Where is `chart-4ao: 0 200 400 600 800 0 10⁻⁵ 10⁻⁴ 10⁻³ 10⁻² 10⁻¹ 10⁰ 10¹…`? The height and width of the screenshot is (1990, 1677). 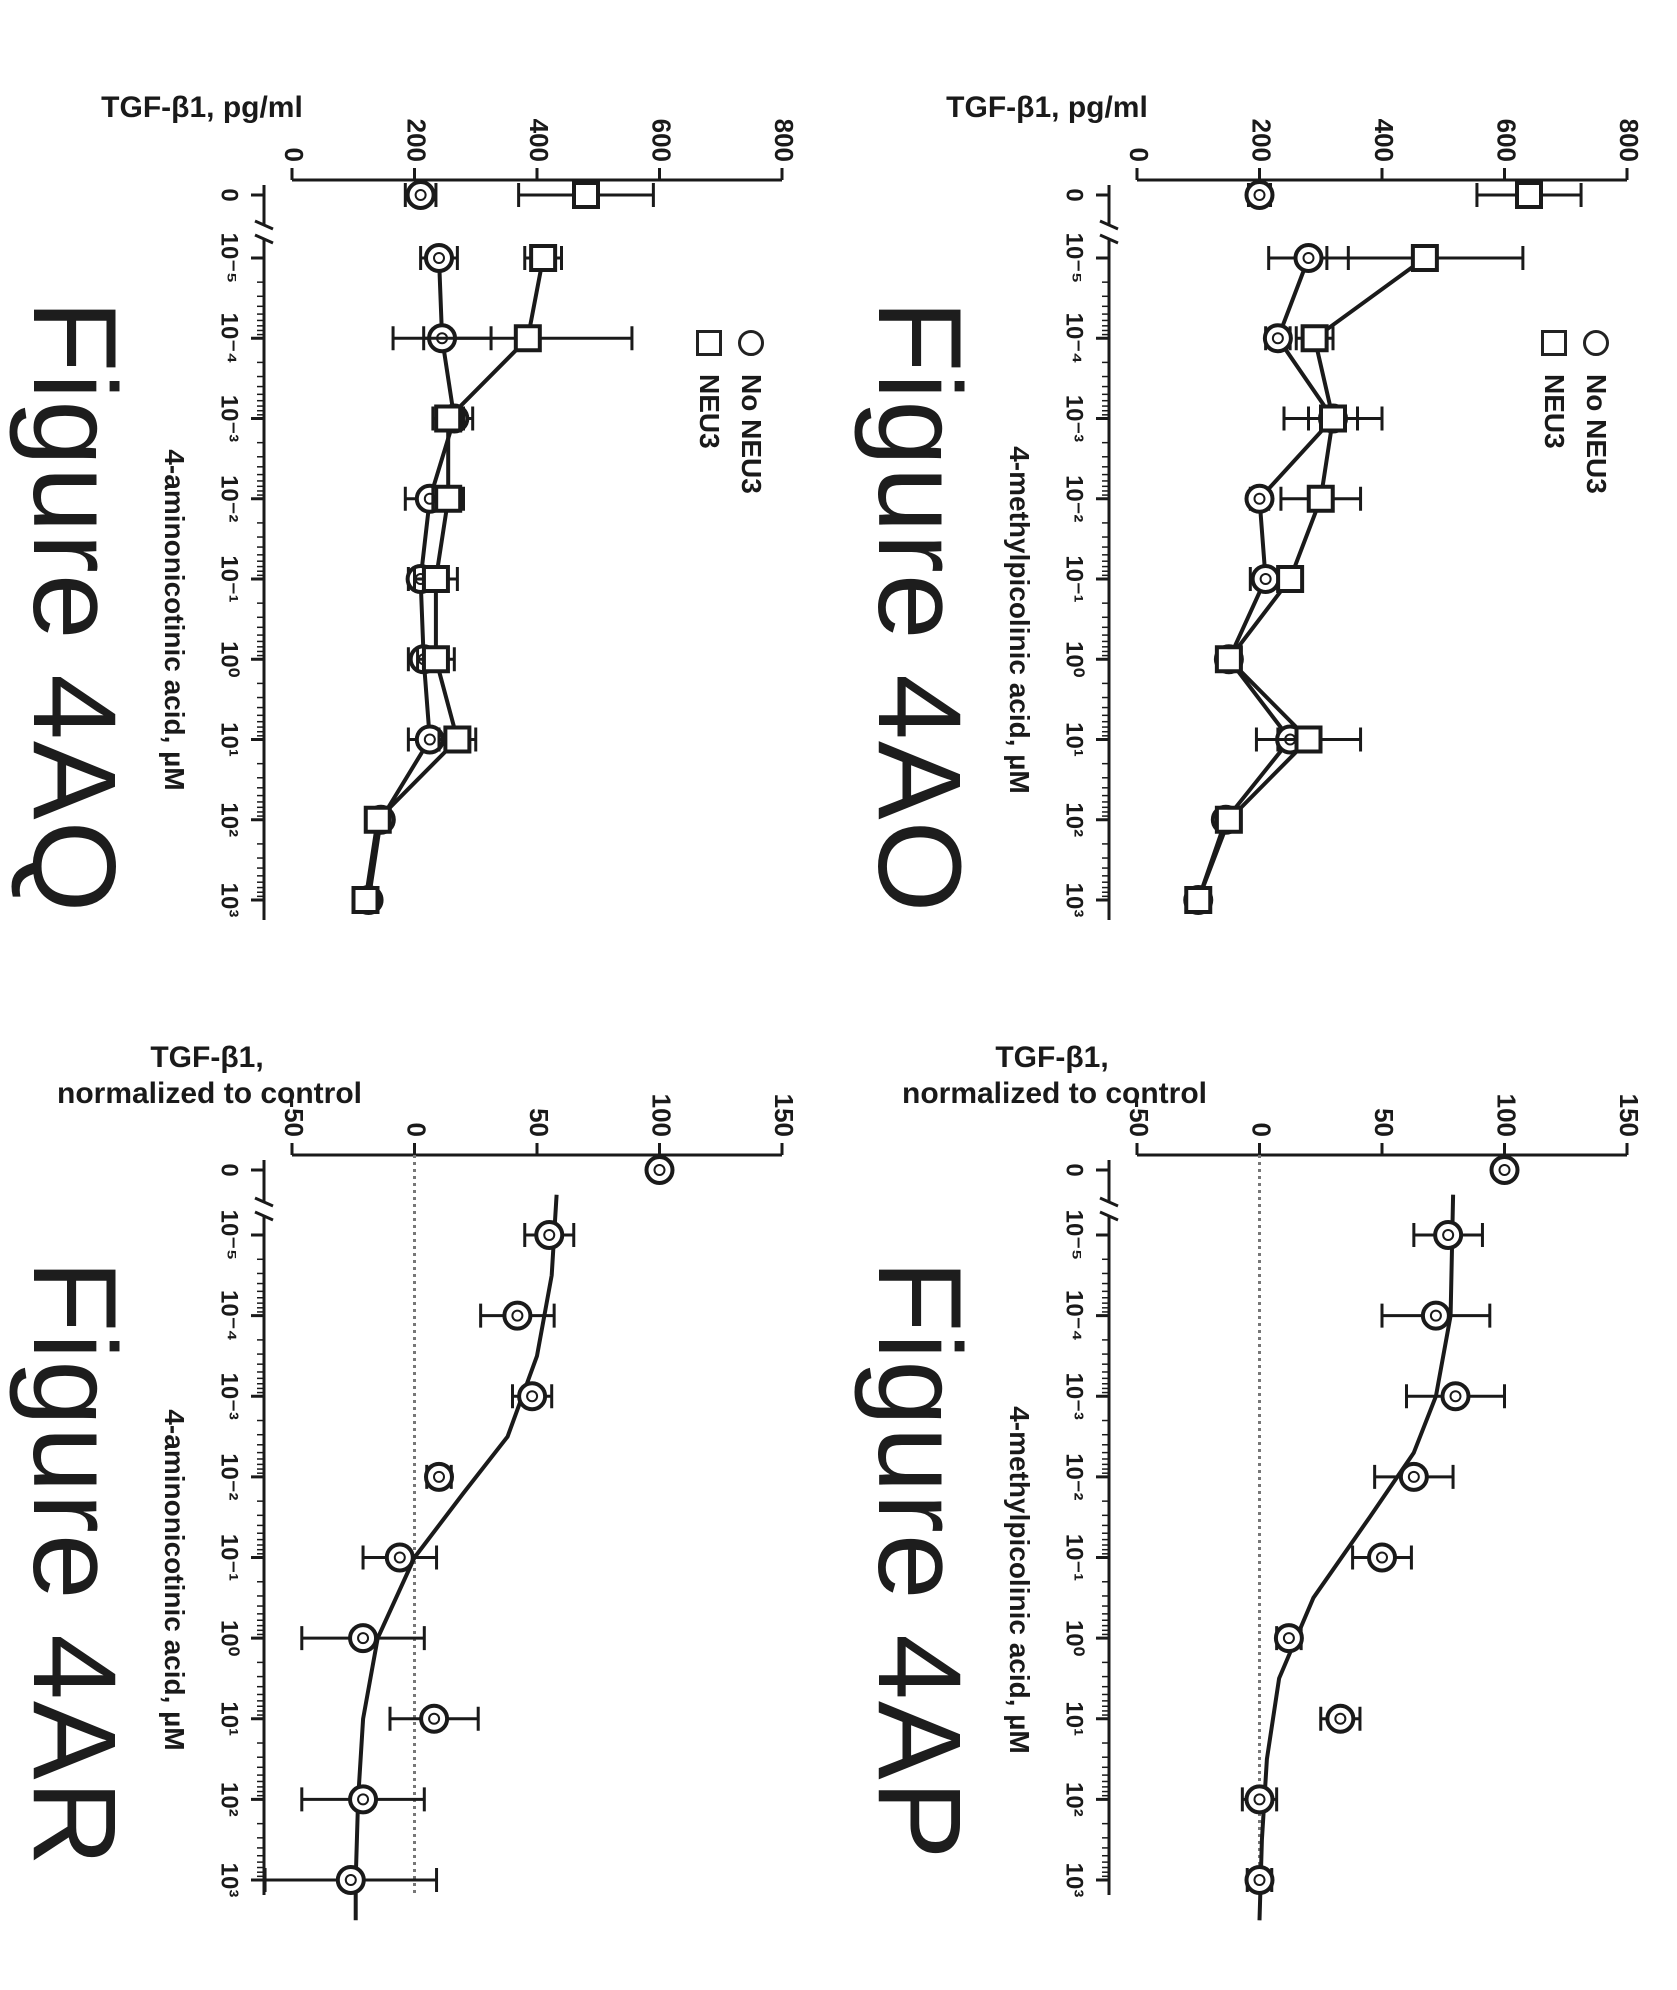 chart-4ao: 0 200 400 600 800 0 10⁻⁵ 10⁻⁴ 10⁻³ 10⁻² 10⁻¹ 10⁰ 10¹… is located at coordinates (1352, 519).